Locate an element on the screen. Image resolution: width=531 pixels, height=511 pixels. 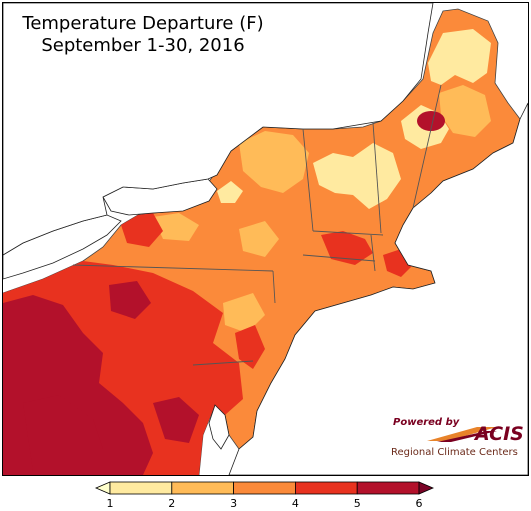
legend-tick-label: 5 is located at coordinates (357, 503).